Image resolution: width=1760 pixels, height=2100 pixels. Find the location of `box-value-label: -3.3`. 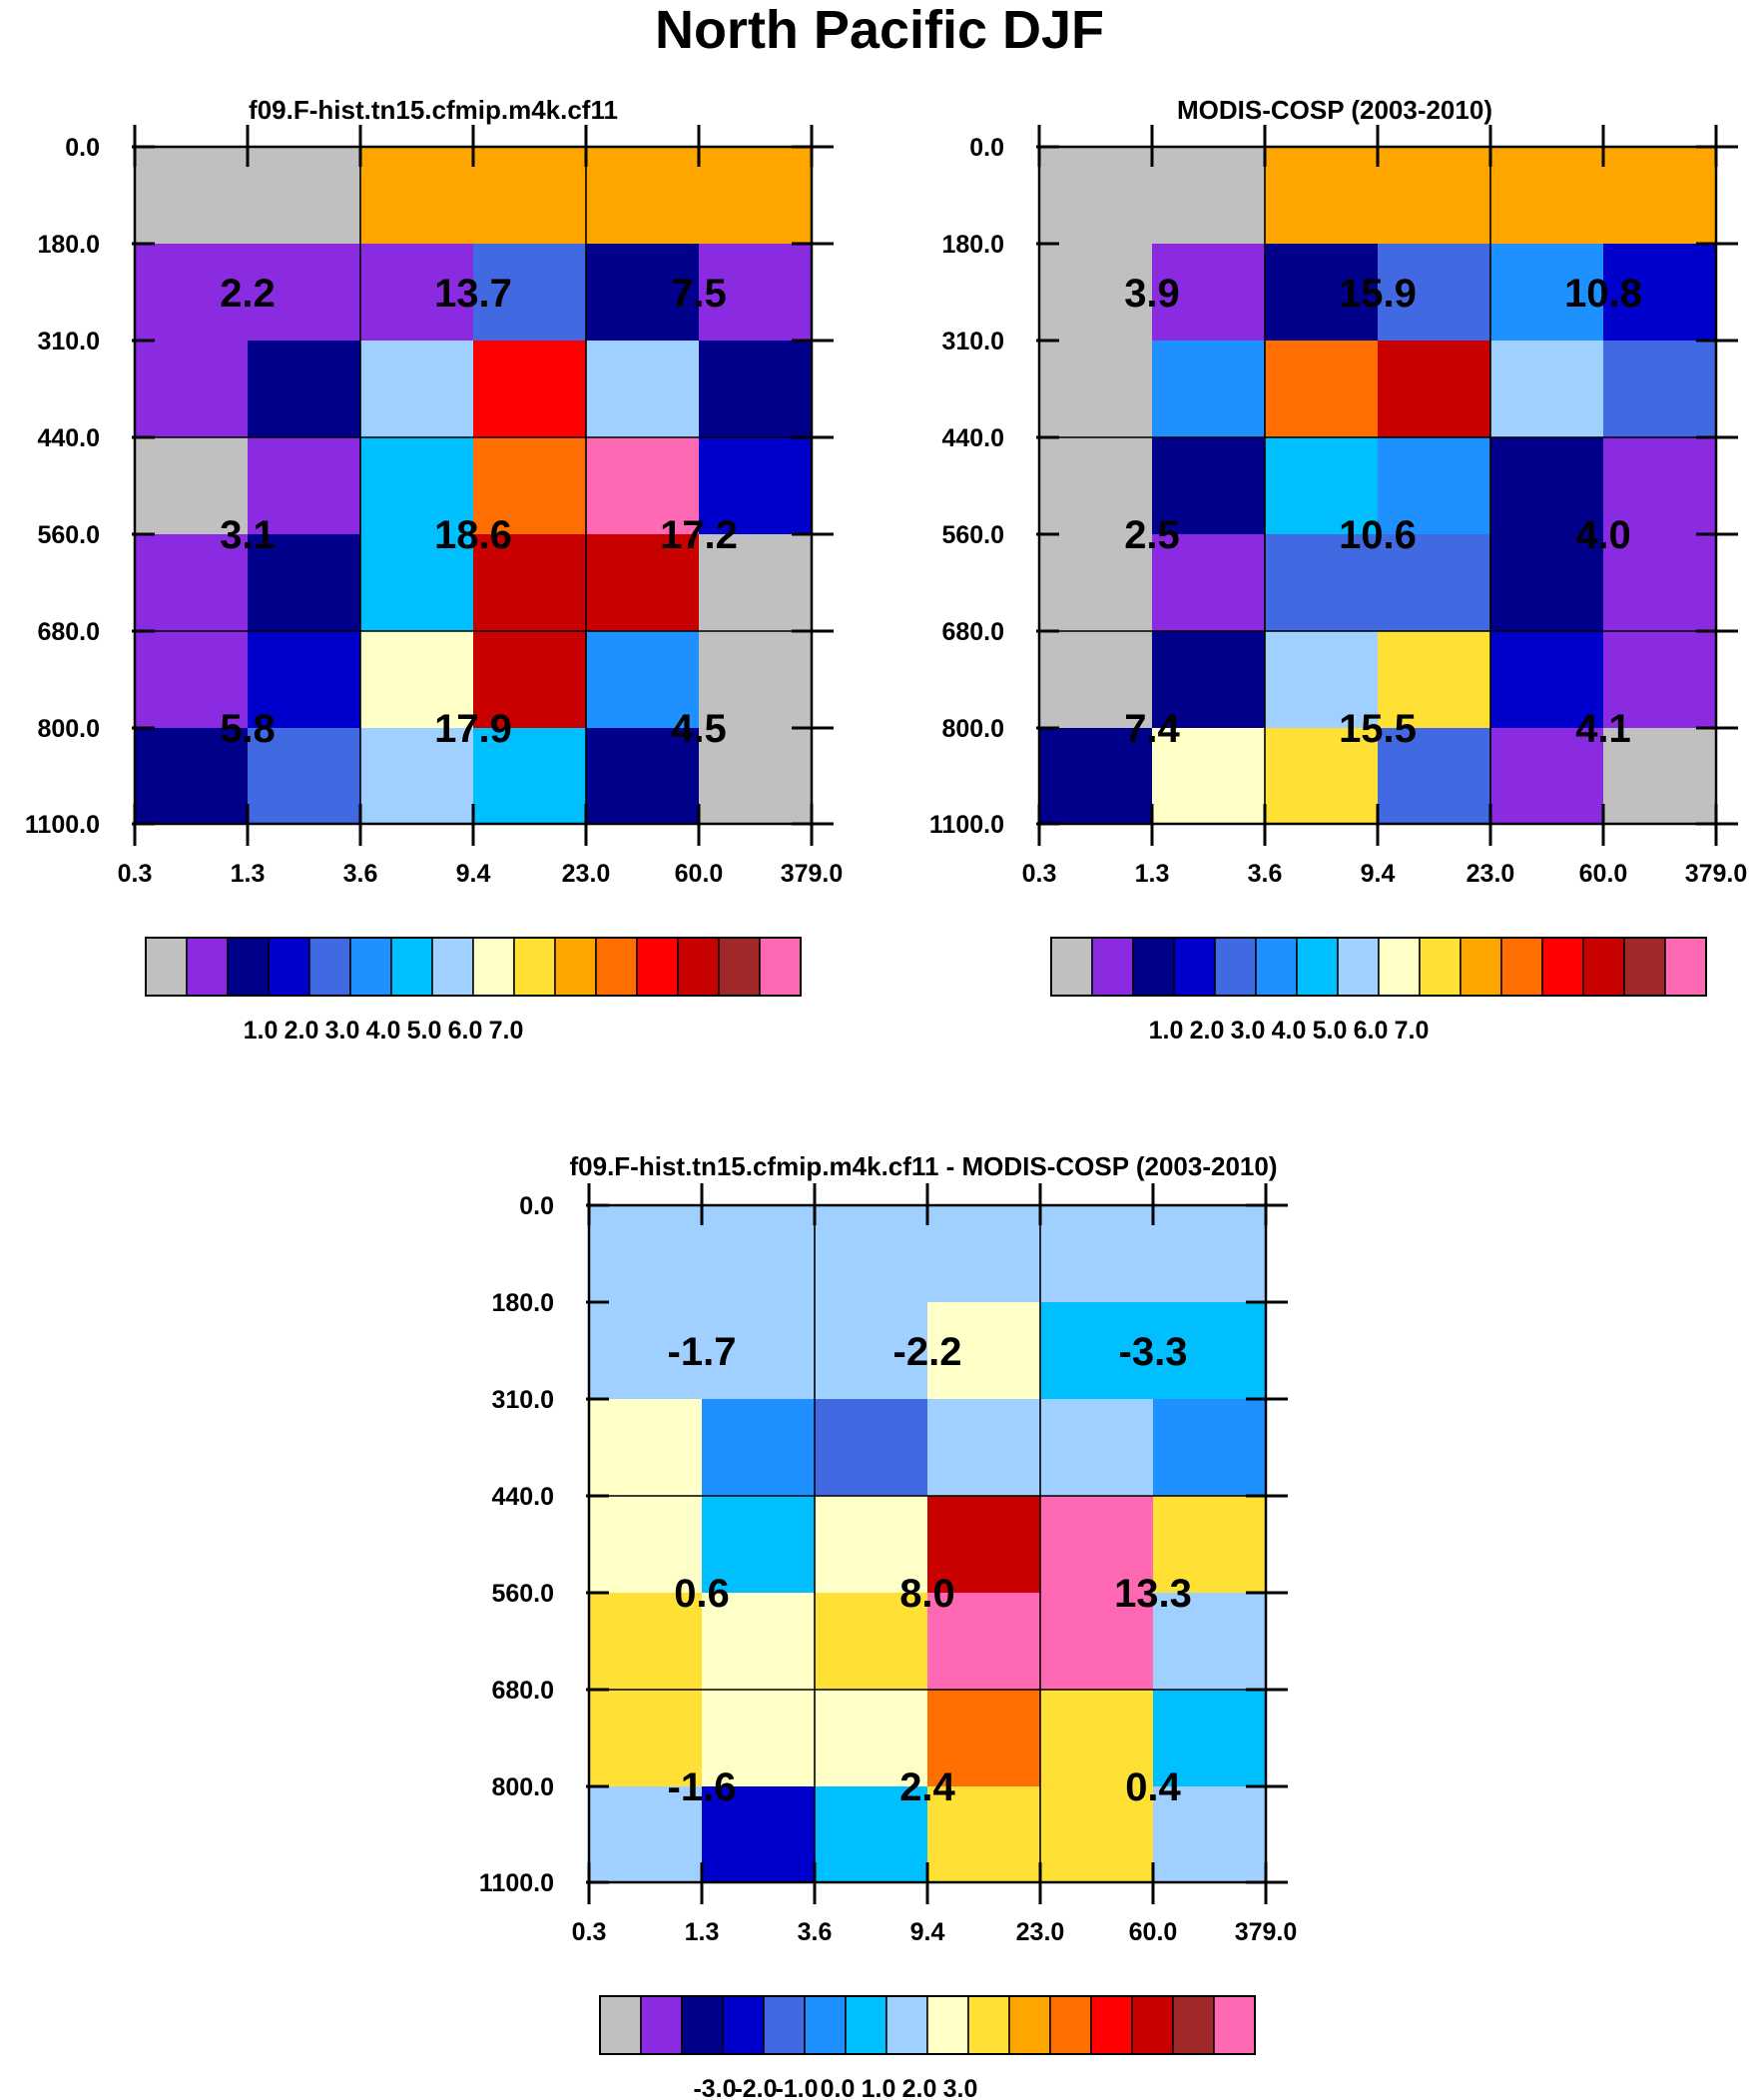

box-value-label: -3.3 is located at coordinates (1153, 1352).